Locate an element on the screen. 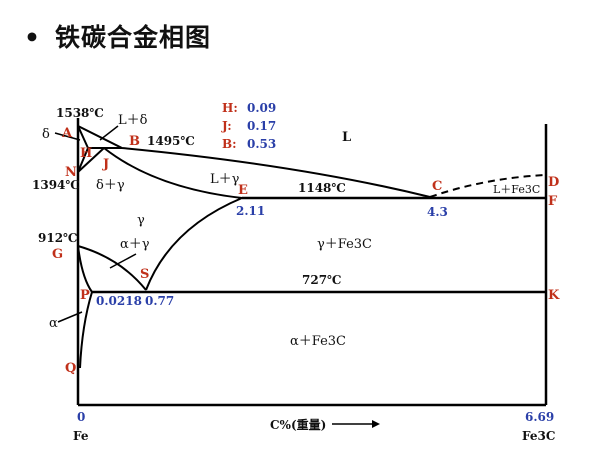  comp-end: 6.69 is located at coordinates (539, 417).